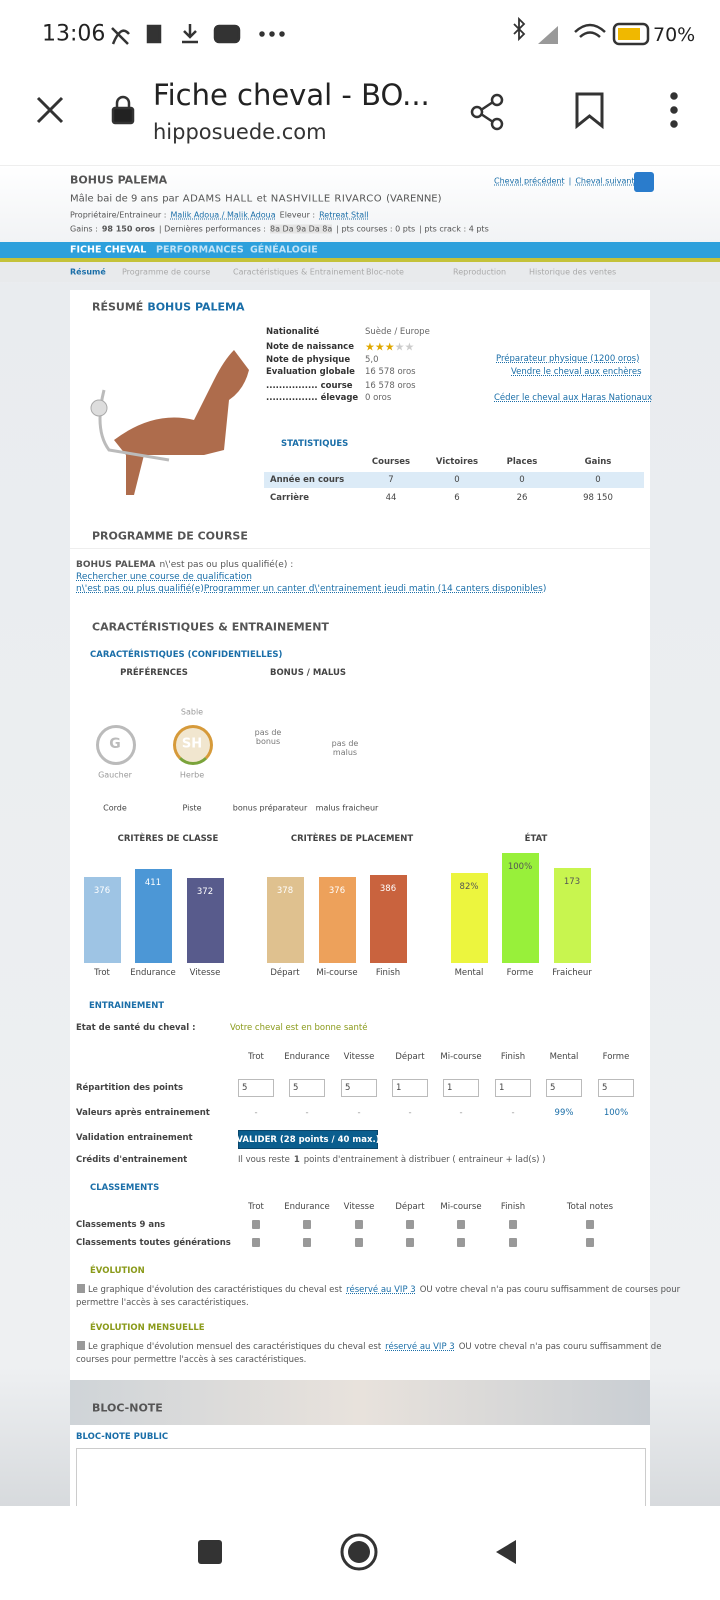 This screenshot has width=720, height=1600. I want to click on textarea, so click(361, 1479).